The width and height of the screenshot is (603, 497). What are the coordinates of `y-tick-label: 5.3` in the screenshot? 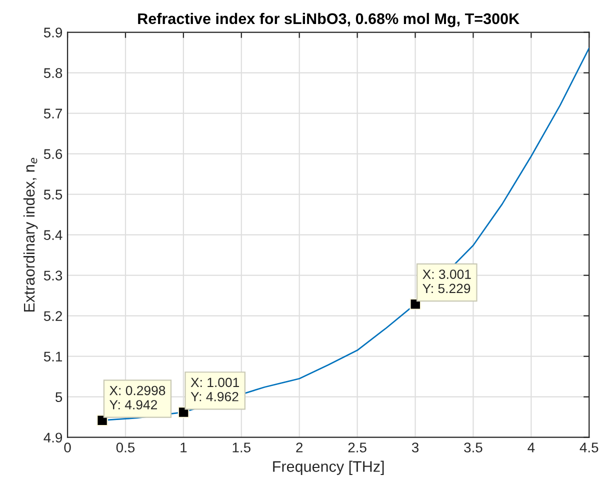 It's located at (53, 275).